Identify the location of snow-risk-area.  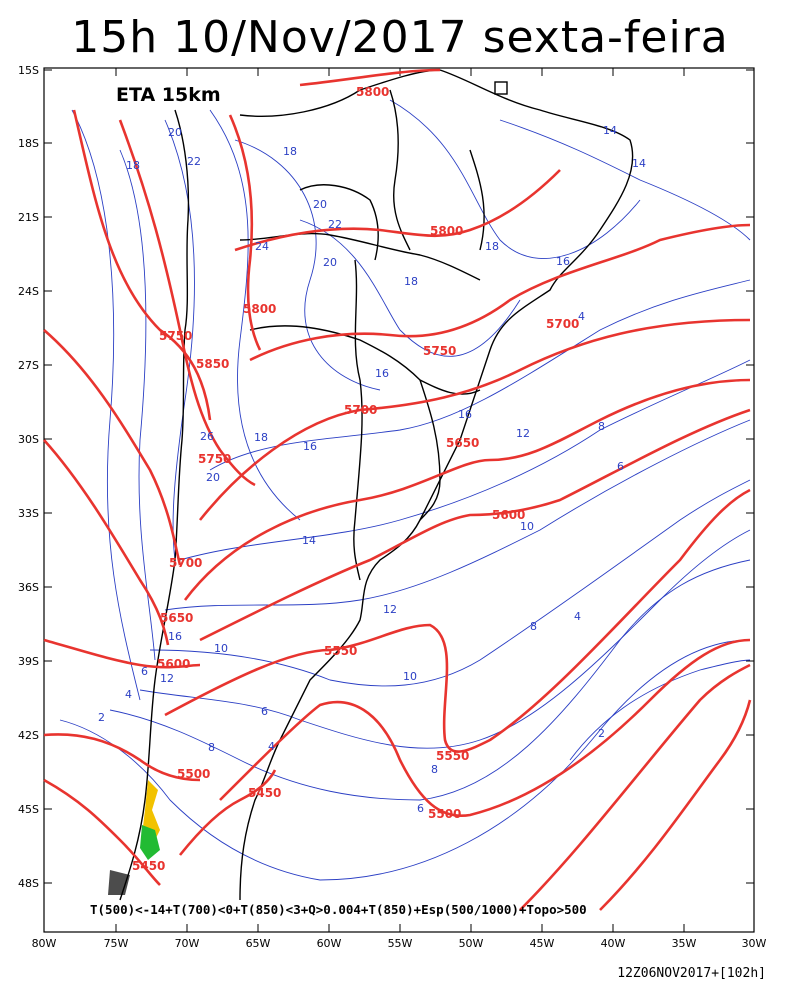
(134, 837).